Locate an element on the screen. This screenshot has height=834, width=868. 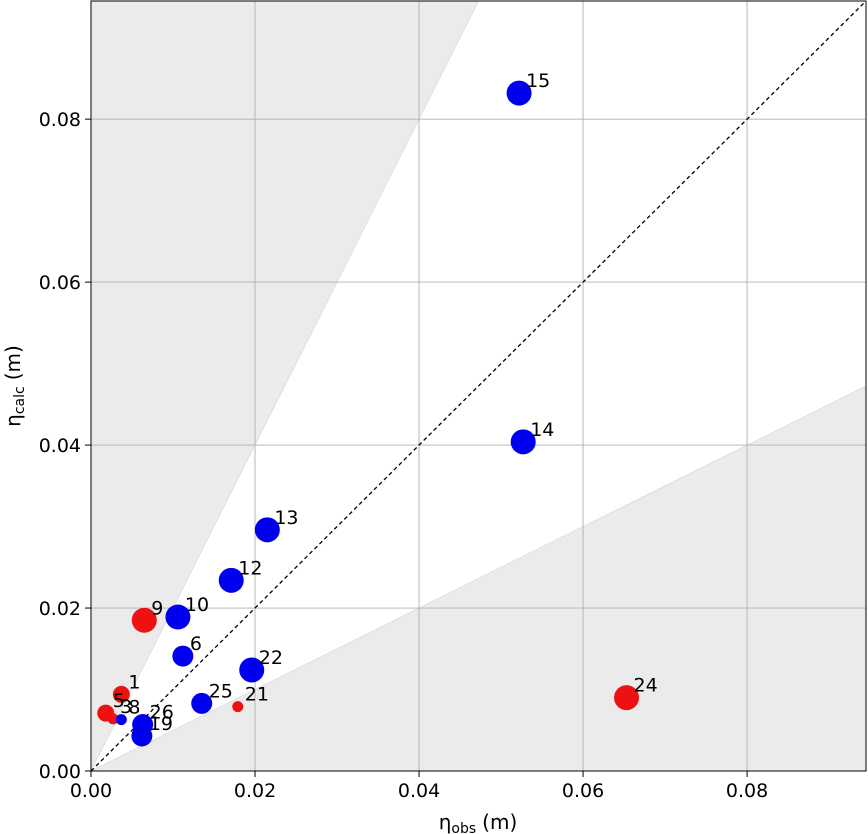
y-axis-ticks: 0.00 0.02 0.04 0.06 0.08 is located at coordinates (65, 446).